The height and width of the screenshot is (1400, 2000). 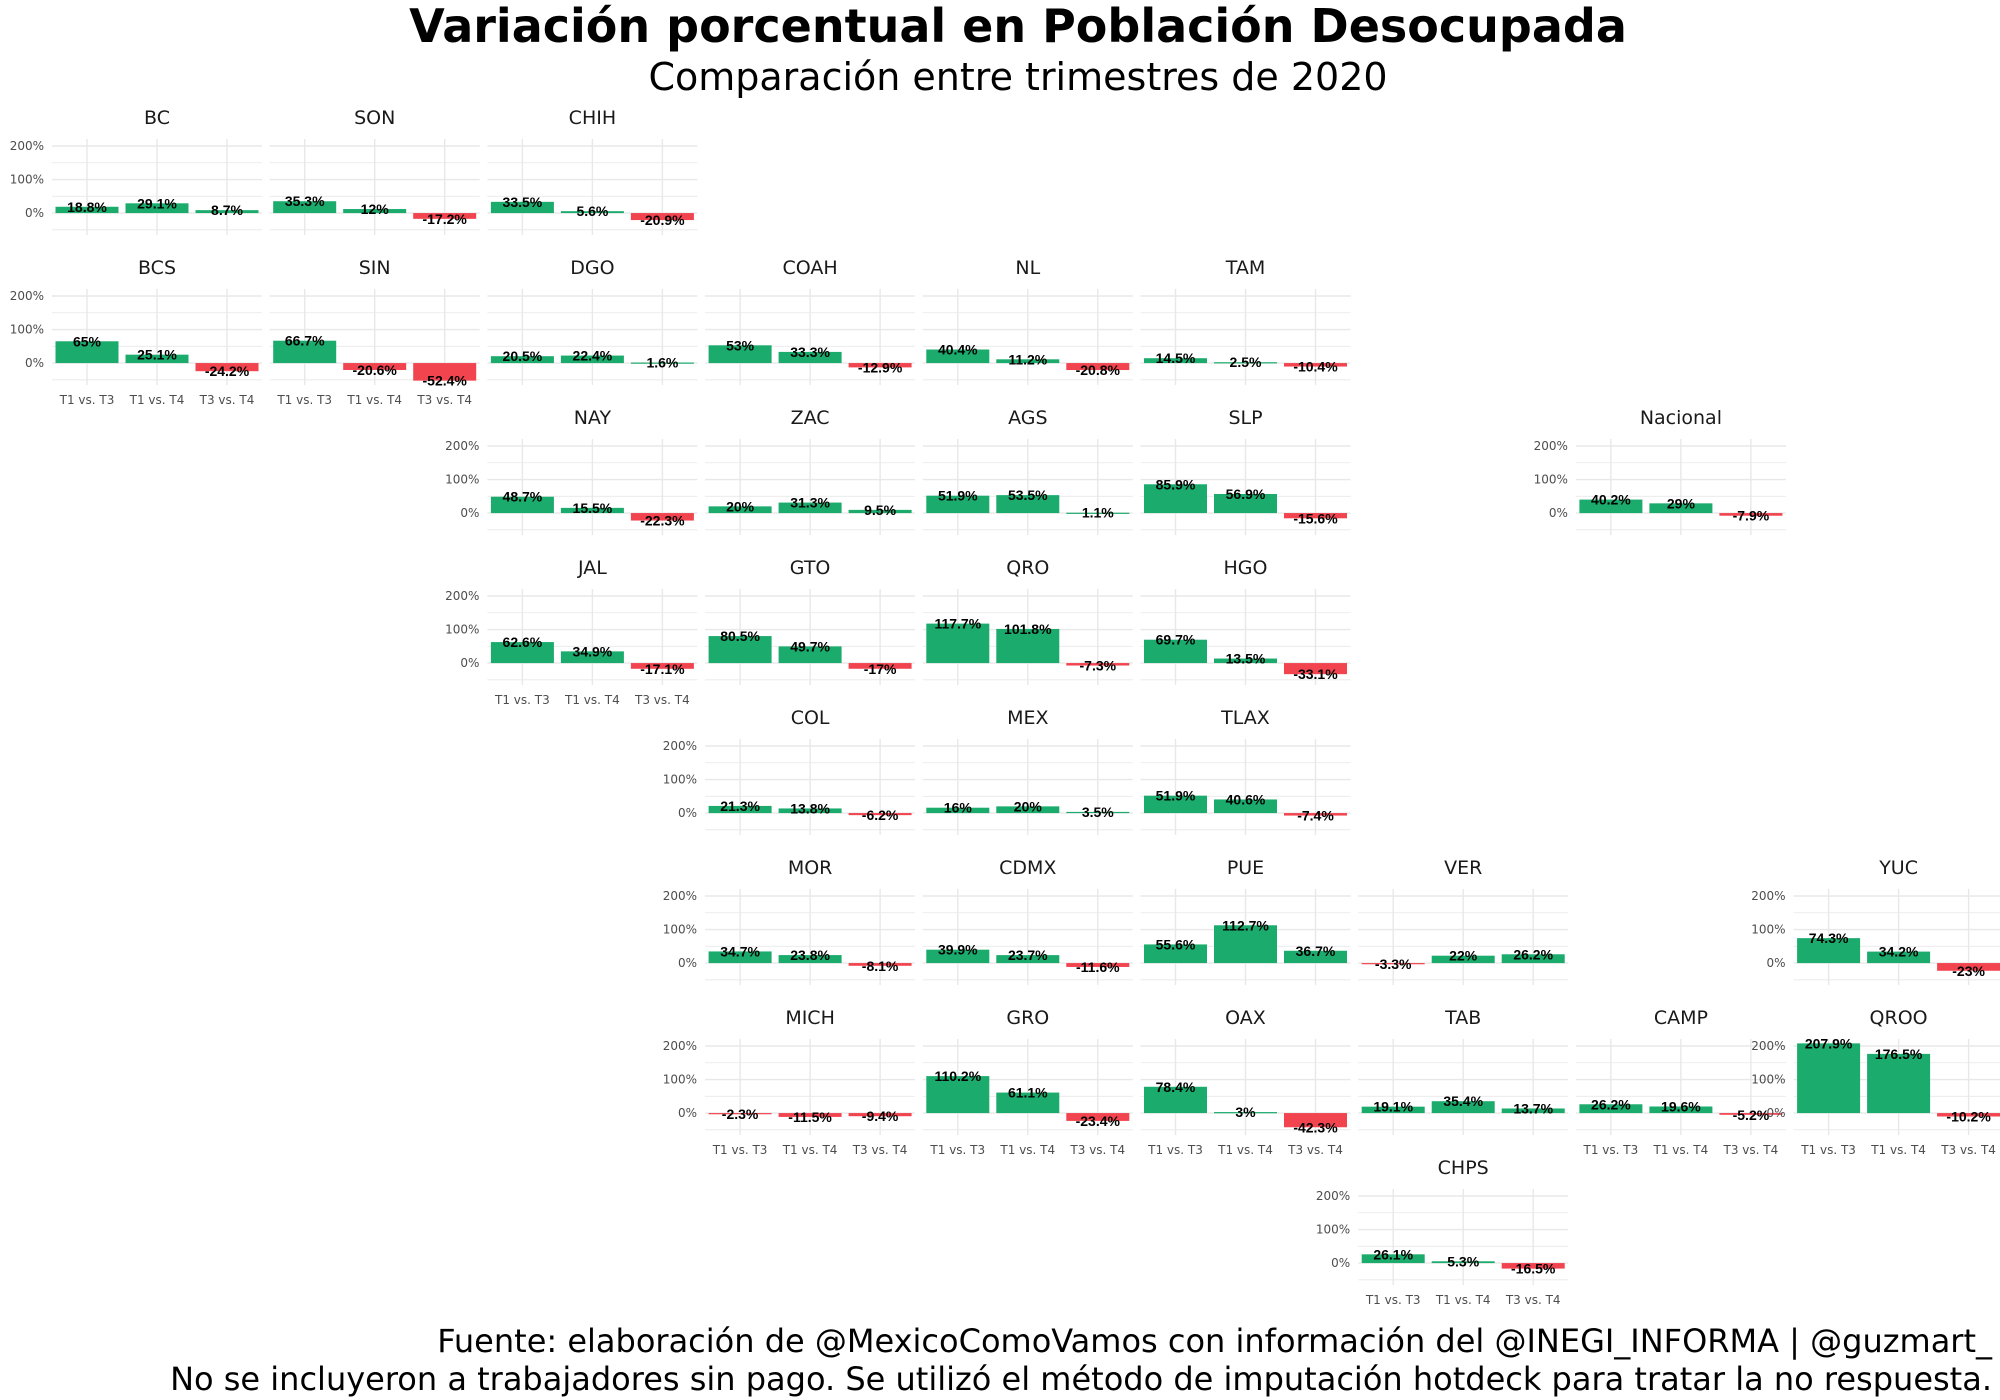 I want to click on bar-label-chih-1: 33.5%, so click(x=523, y=202).